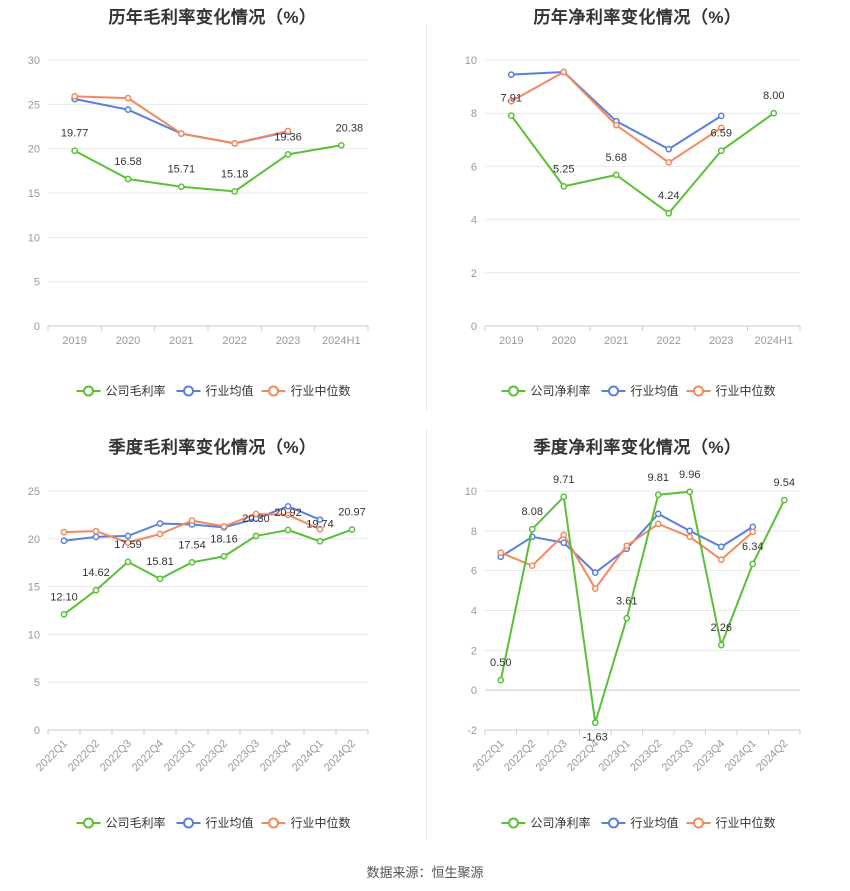 The height and width of the screenshot is (891, 850). What do you see at coordinates (34, 540) in the screenshot?
I see `y-tick-label: 20` at bounding box center [34, 540].